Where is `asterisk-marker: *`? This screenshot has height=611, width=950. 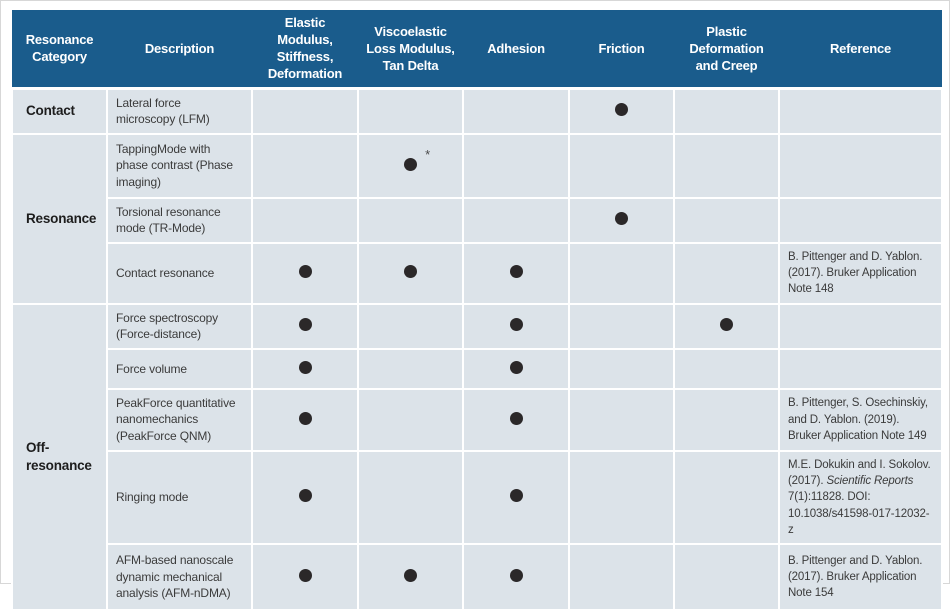 asterisk-marker: * is located at coordinates (427, 154).